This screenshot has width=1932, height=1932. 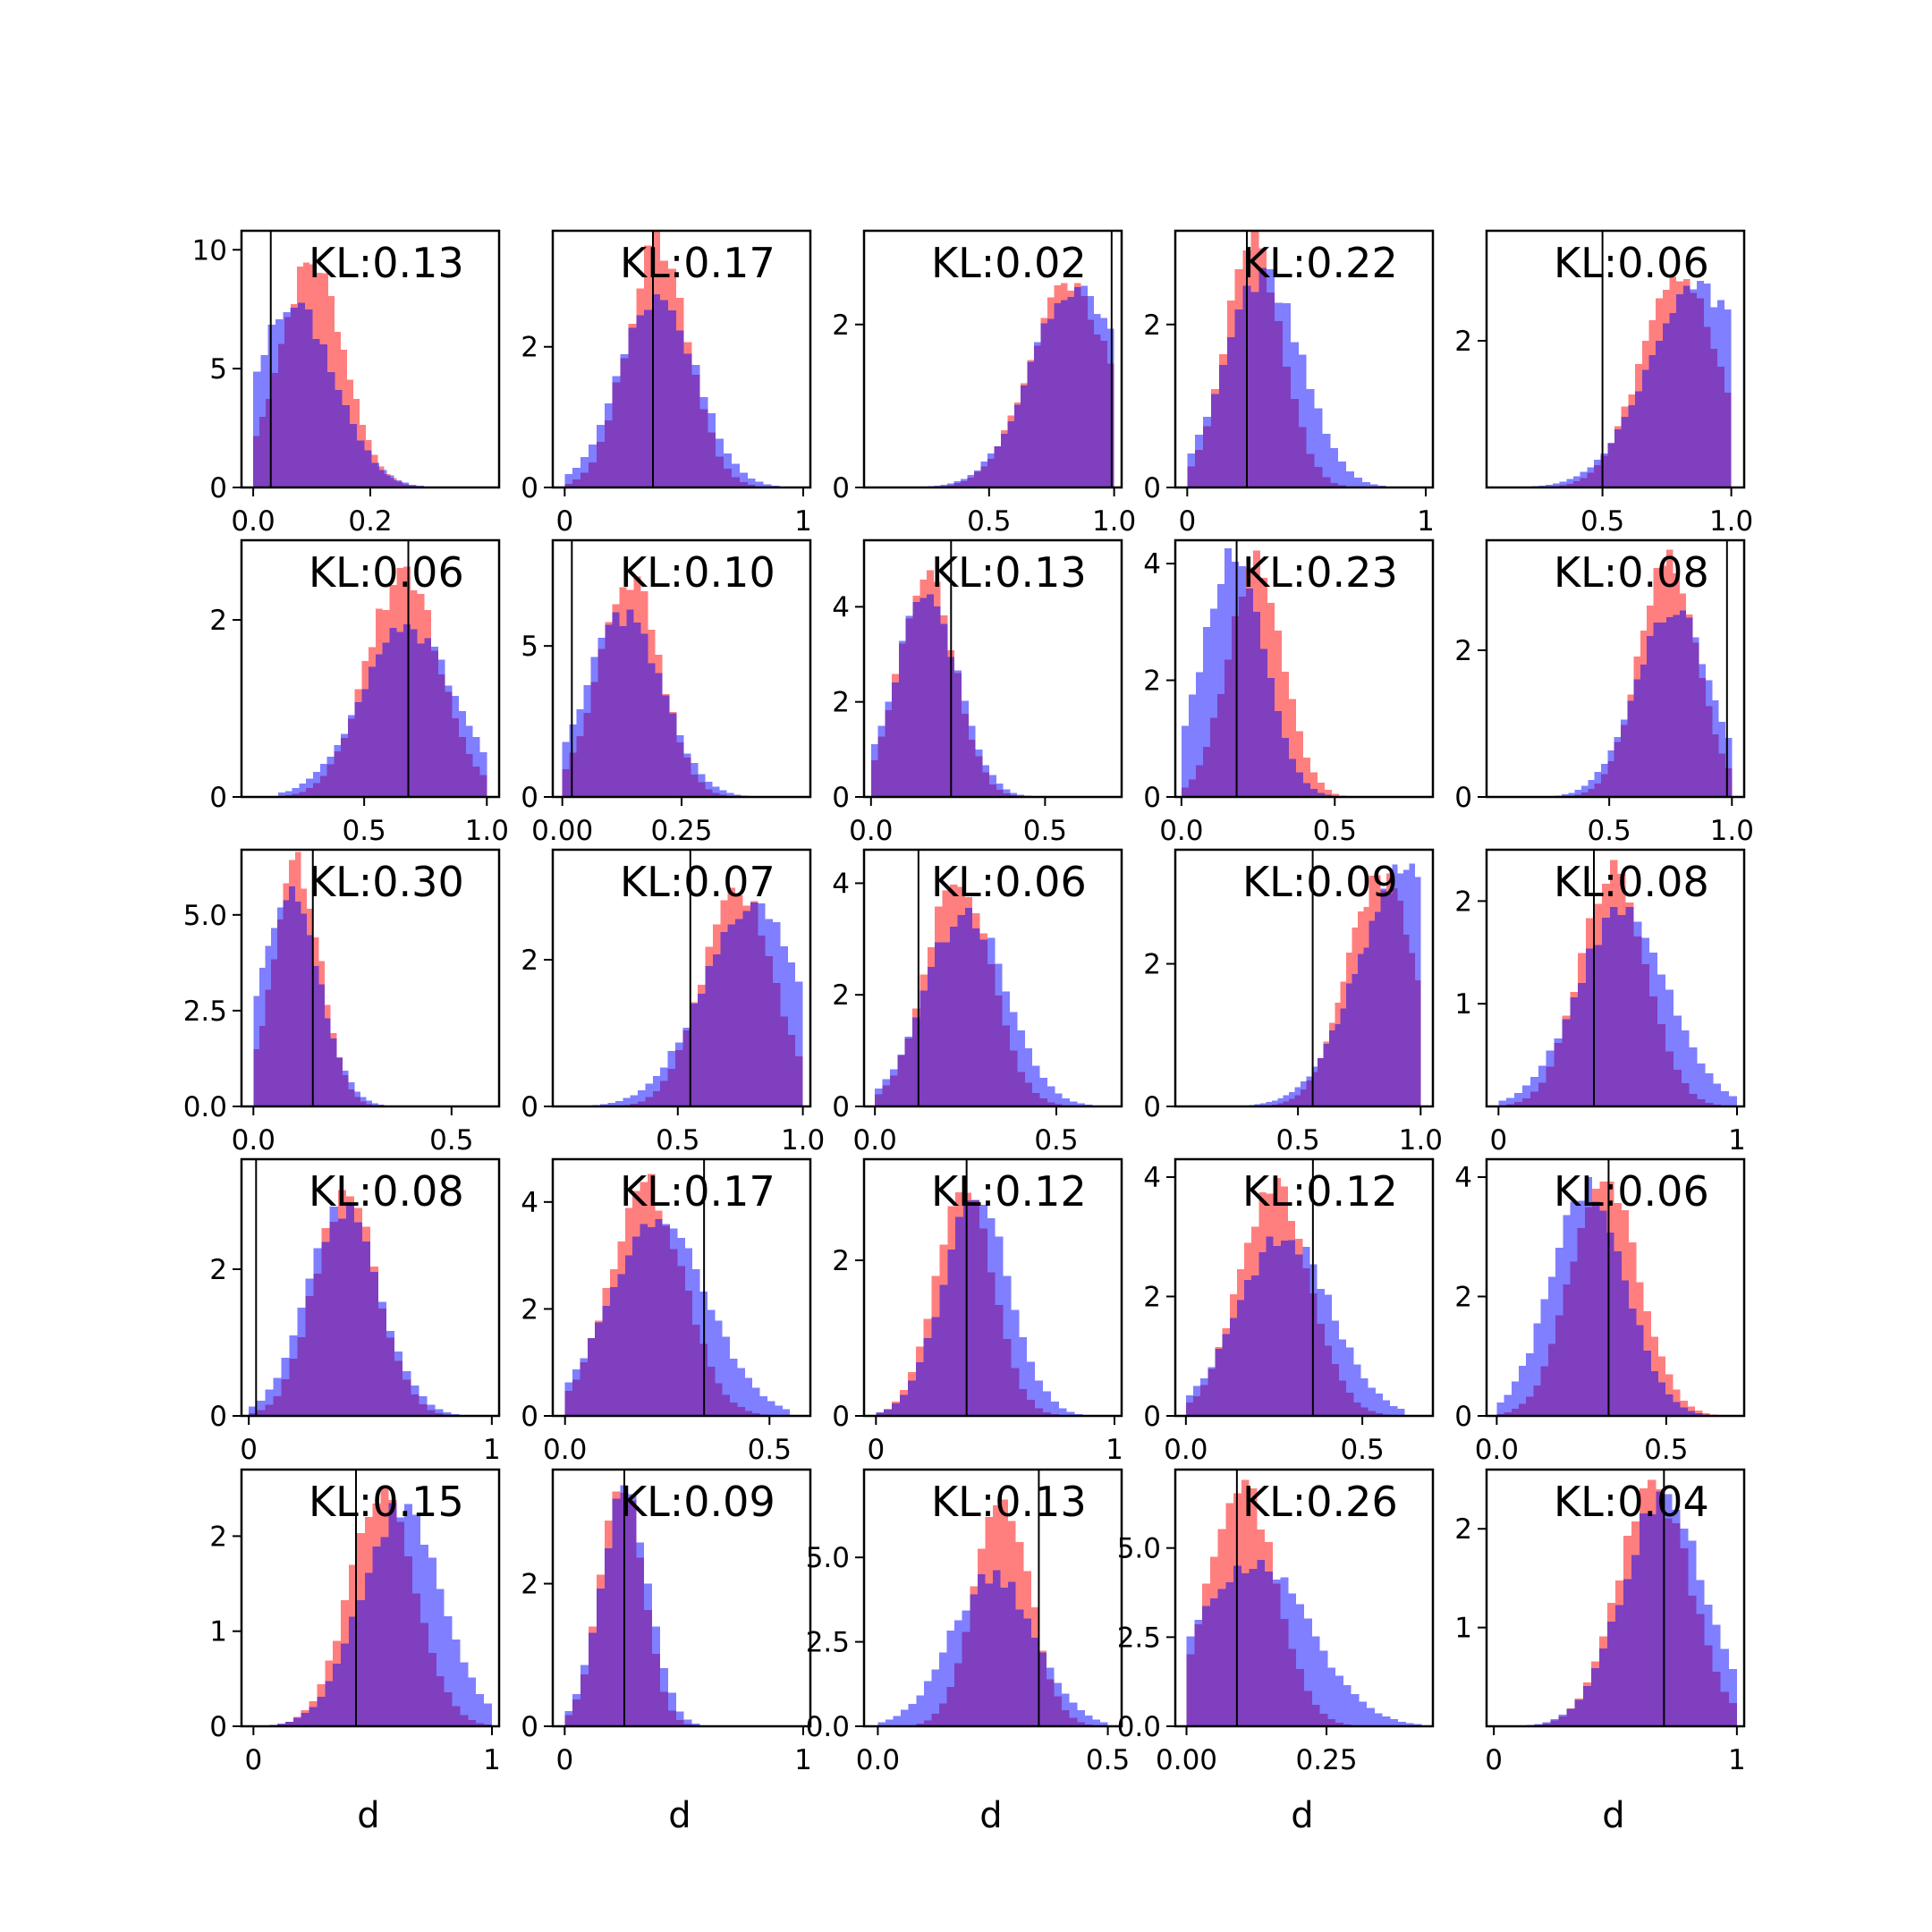 What do you see at coordinates (1186, 1450) in the screenshot?
I see `x-tick-label: 0.0` at bounding box center [1186, 1450].